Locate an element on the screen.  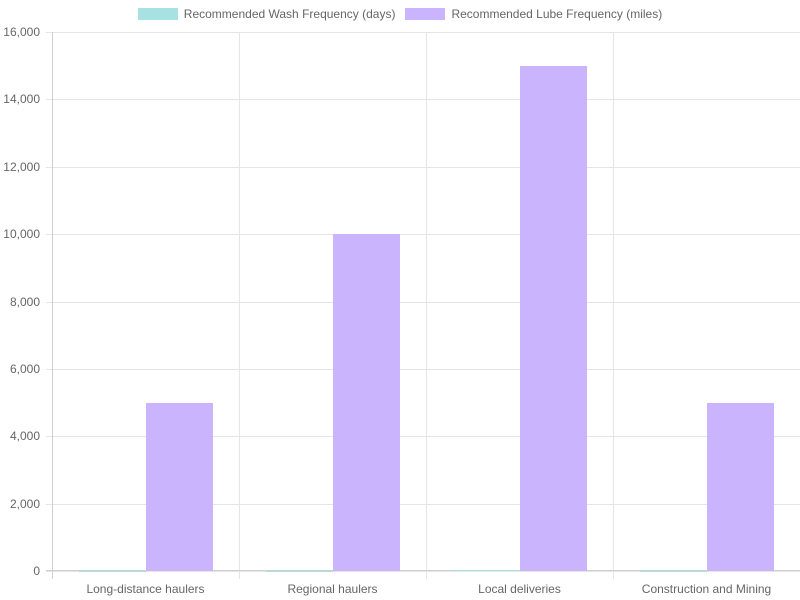
x-tick-label: Local deliveries is located at coordinates (519, 589).